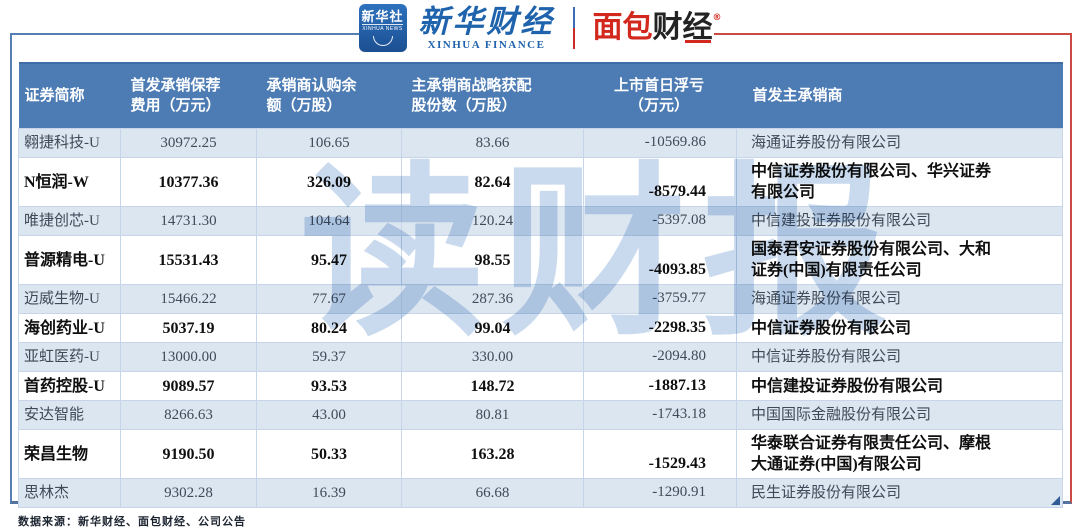  What do you see at coordinates (622, 27) in the screenshot?
I see `bread-logo-red-part: 面包` at bounding box center [622, 27].